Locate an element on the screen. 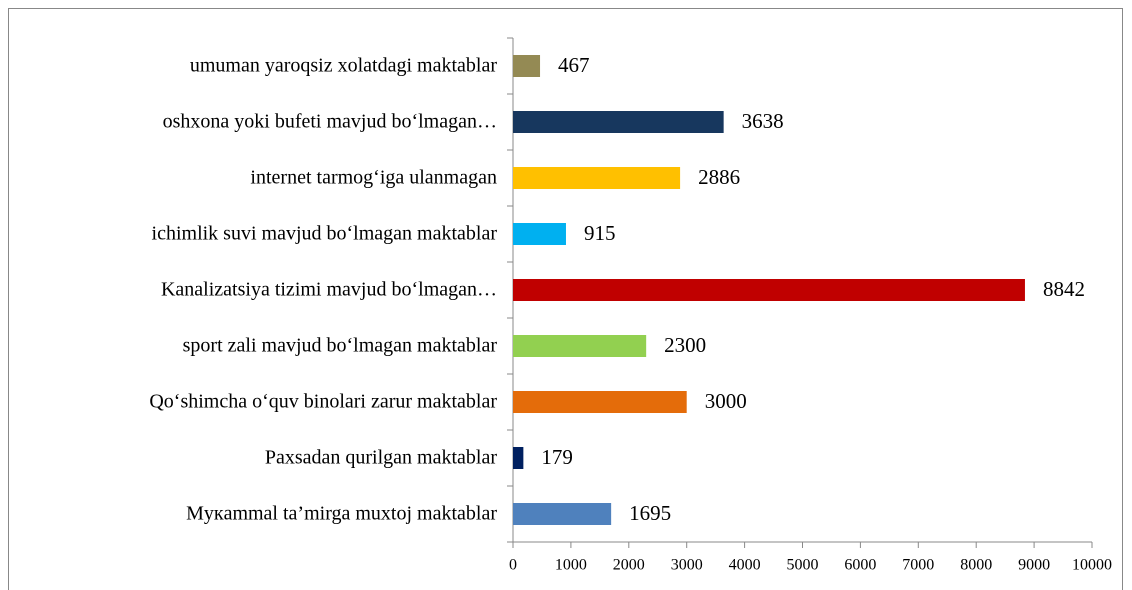 The image size is (1132, 590). x-tick-label: 8000 is located at coordinates (976, 565).